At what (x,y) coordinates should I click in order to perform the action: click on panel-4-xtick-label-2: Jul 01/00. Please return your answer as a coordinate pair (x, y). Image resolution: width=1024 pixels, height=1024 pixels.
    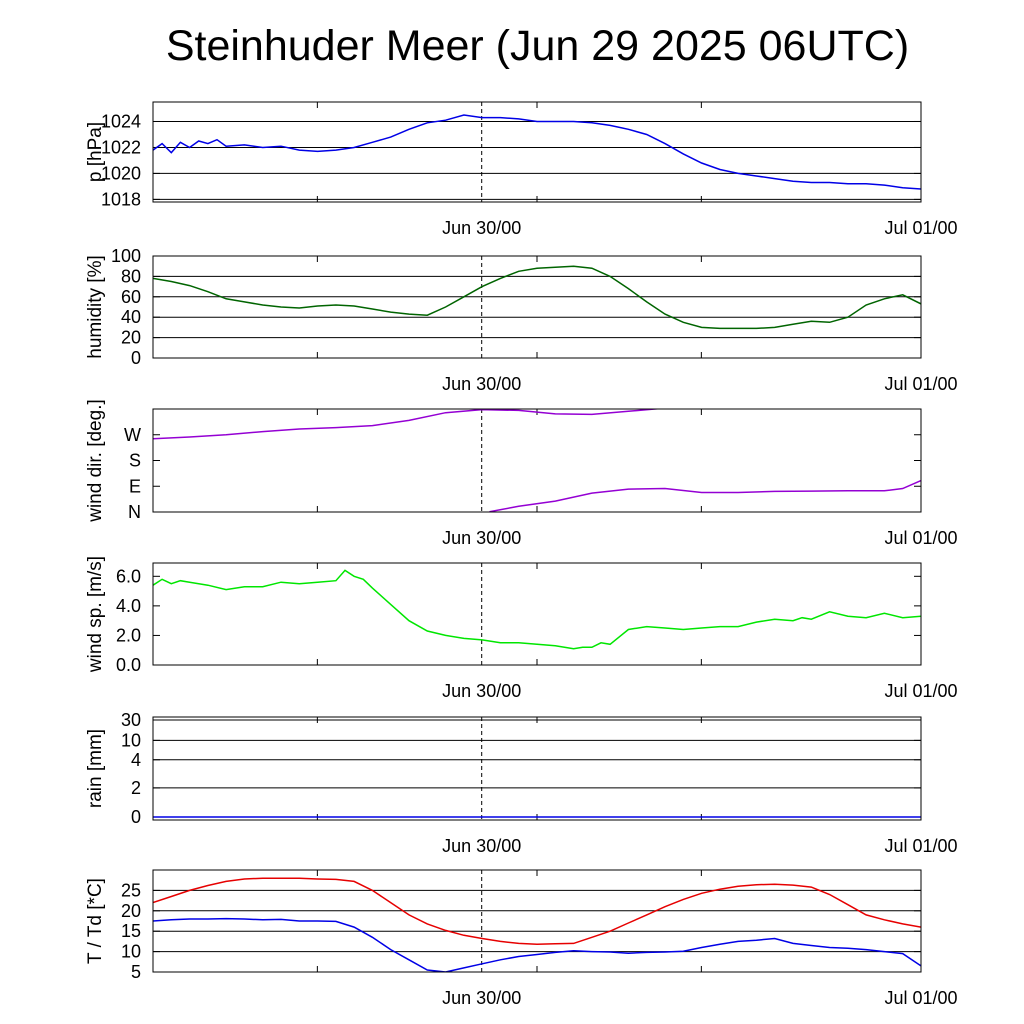
    Looking at the image, I should click on (920, 691).